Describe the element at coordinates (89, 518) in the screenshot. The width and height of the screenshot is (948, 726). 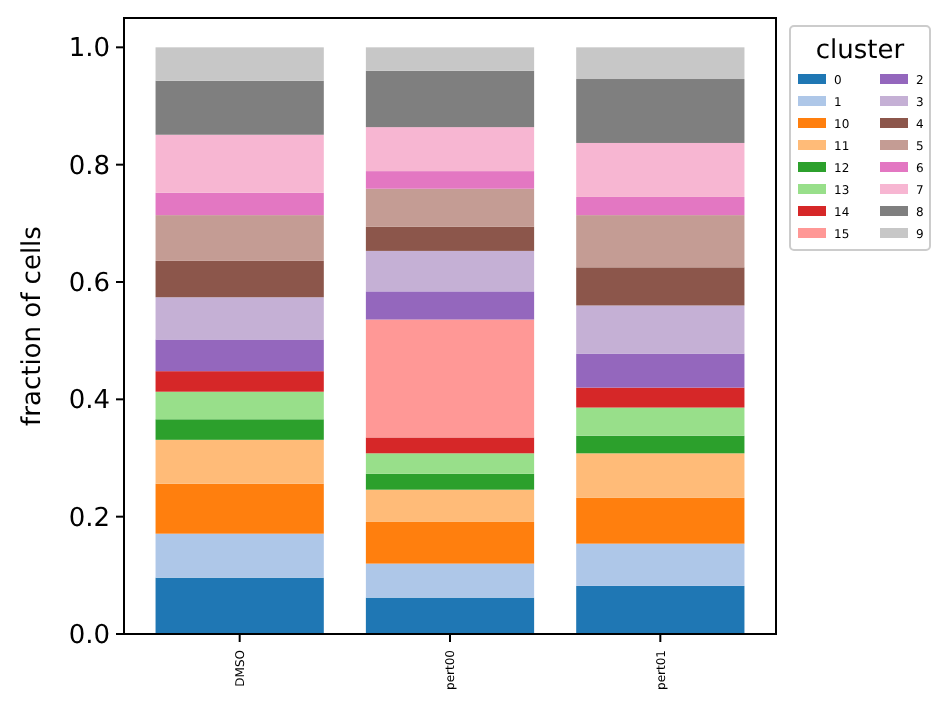
I see `y-tick-label: 0.2` at that location.